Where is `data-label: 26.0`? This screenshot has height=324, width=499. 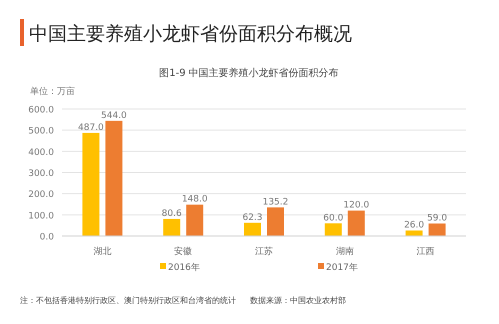 data-label: 26.0 is located at coordinates (414, 225).